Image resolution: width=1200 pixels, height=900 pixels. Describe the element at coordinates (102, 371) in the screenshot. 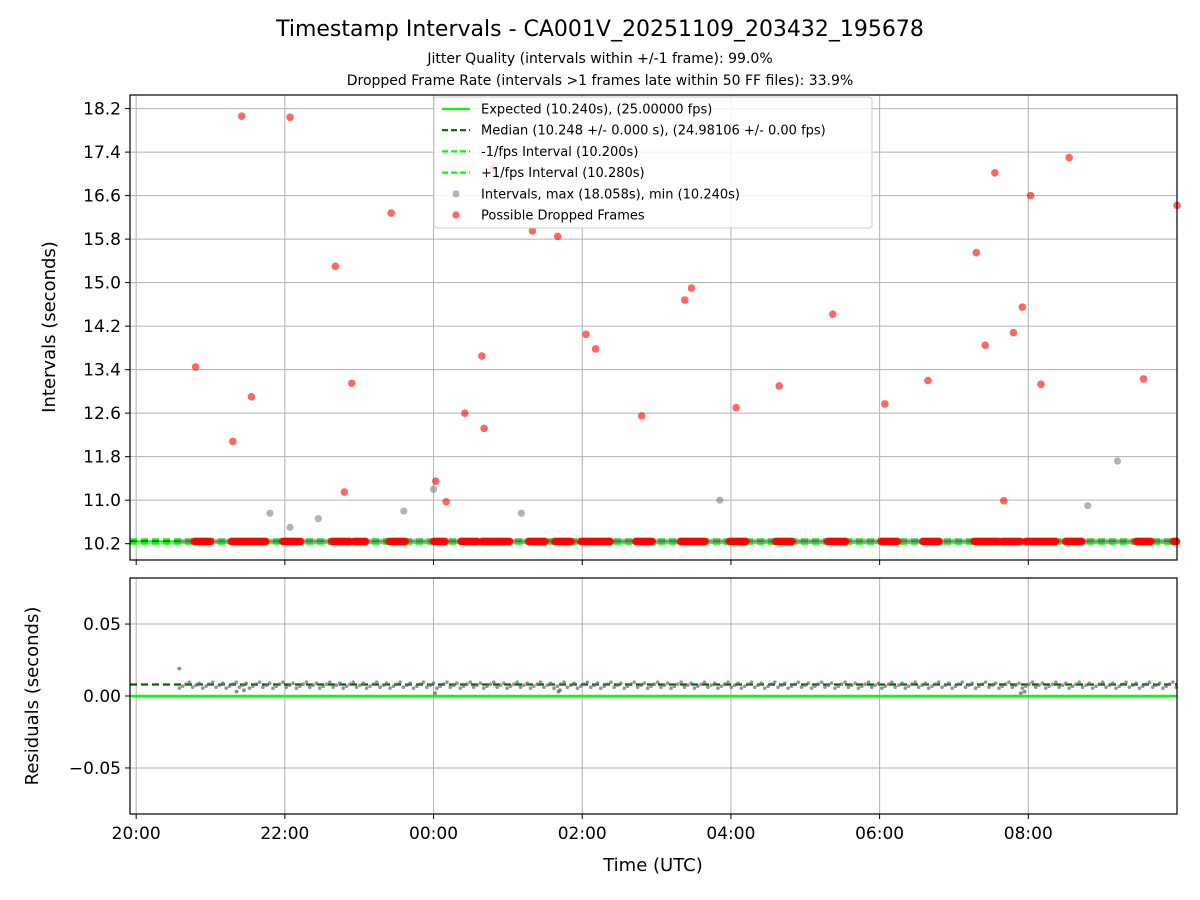

I see `y-tick-label: 13.4` at that location.